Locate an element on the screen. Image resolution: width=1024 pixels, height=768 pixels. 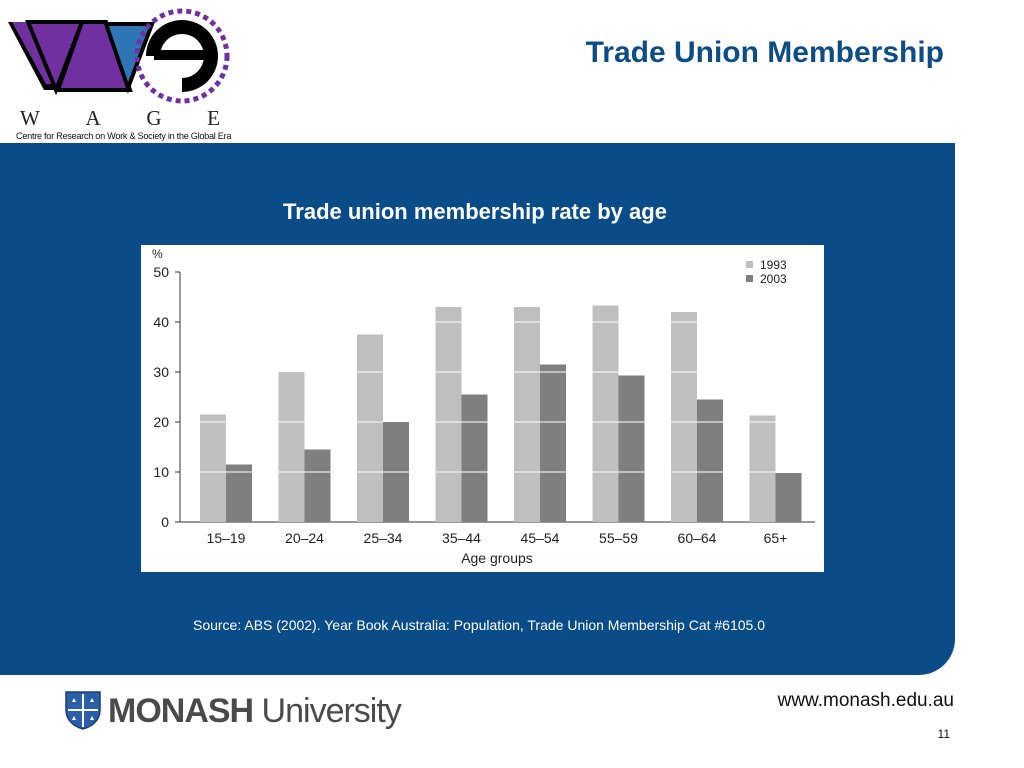
x-axis-label: Age groups is located at coordinates (497, 558).